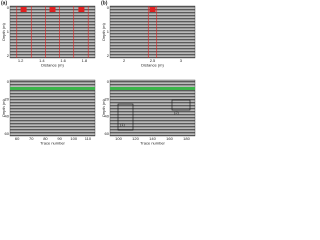  What do you see at coordinates (4, 3) in the screenshot?
I see `panel-label: (a)` at bounding box center [4, 3].